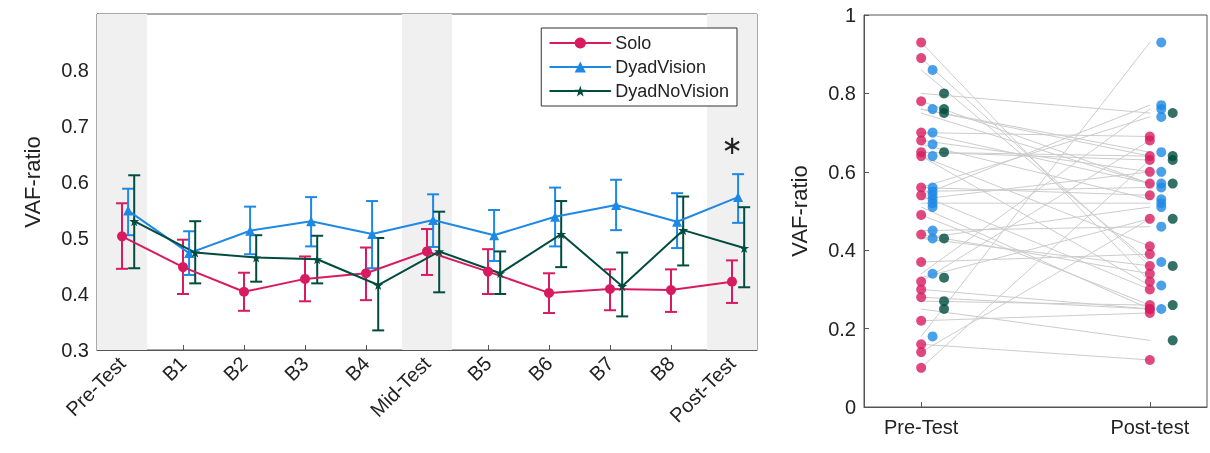  I want to click on x-tick-label: B2, so click(235, 369).